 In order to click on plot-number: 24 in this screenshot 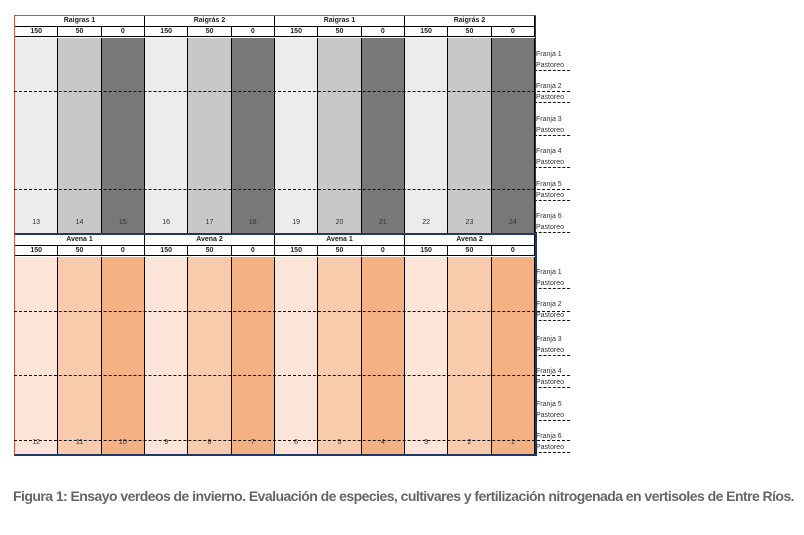, I will do `click(512, 222)`.